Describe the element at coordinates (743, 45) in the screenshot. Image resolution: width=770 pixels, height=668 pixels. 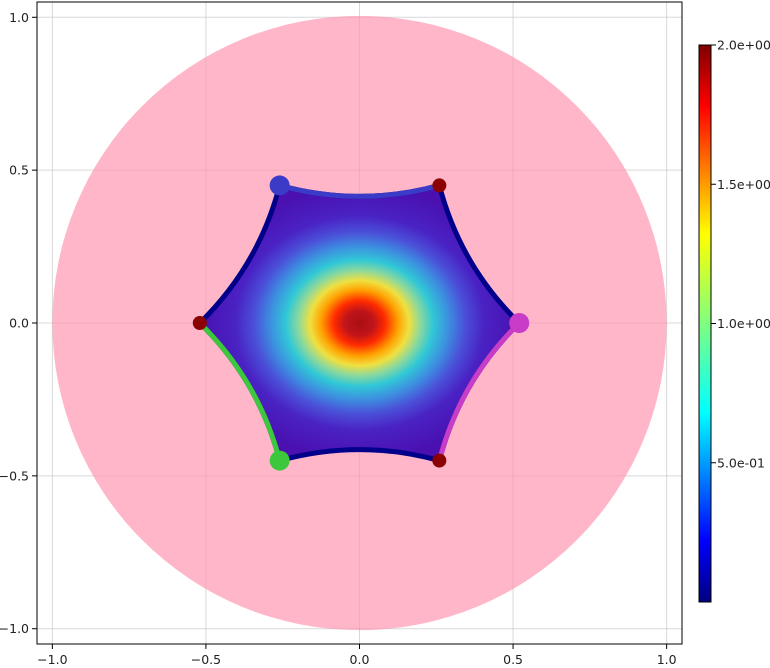
I see `colorbar-tick-label: 2.0e+00` at that location.